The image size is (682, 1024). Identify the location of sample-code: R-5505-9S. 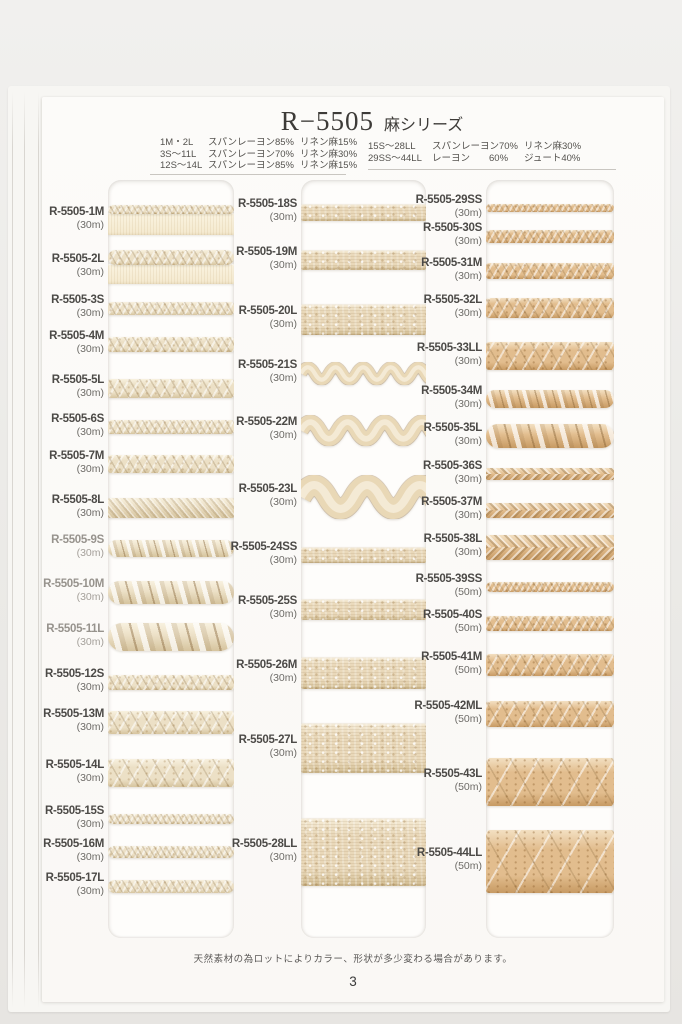
(77, 540).